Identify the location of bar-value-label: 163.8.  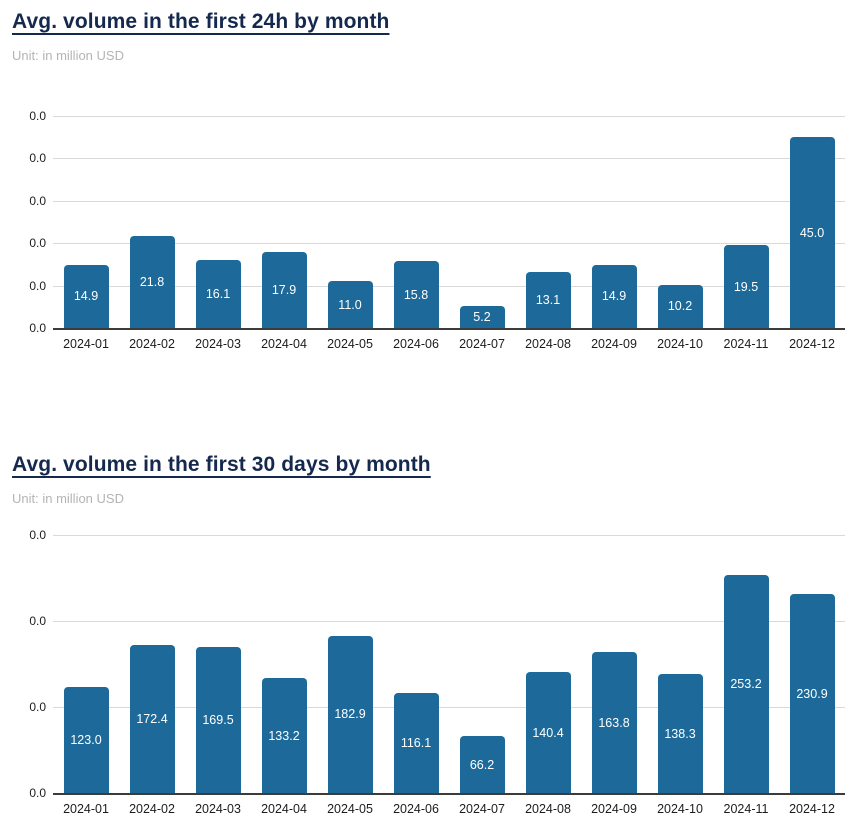
(614, 722).